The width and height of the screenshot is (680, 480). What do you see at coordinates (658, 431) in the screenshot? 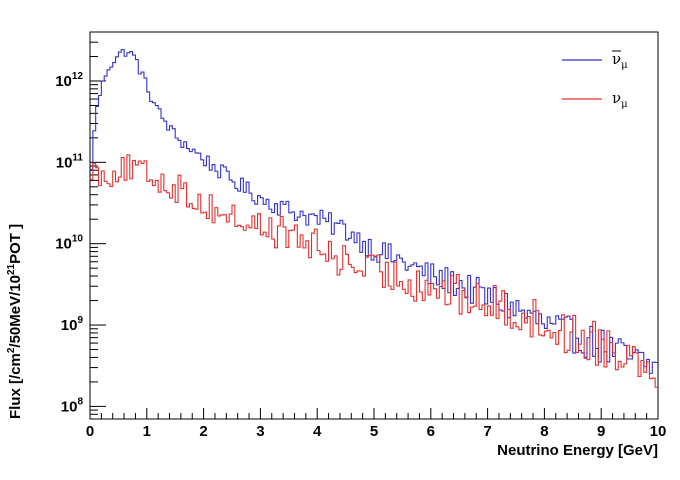
I see `x-tick-label: 10` at bounding box center [658, 431].